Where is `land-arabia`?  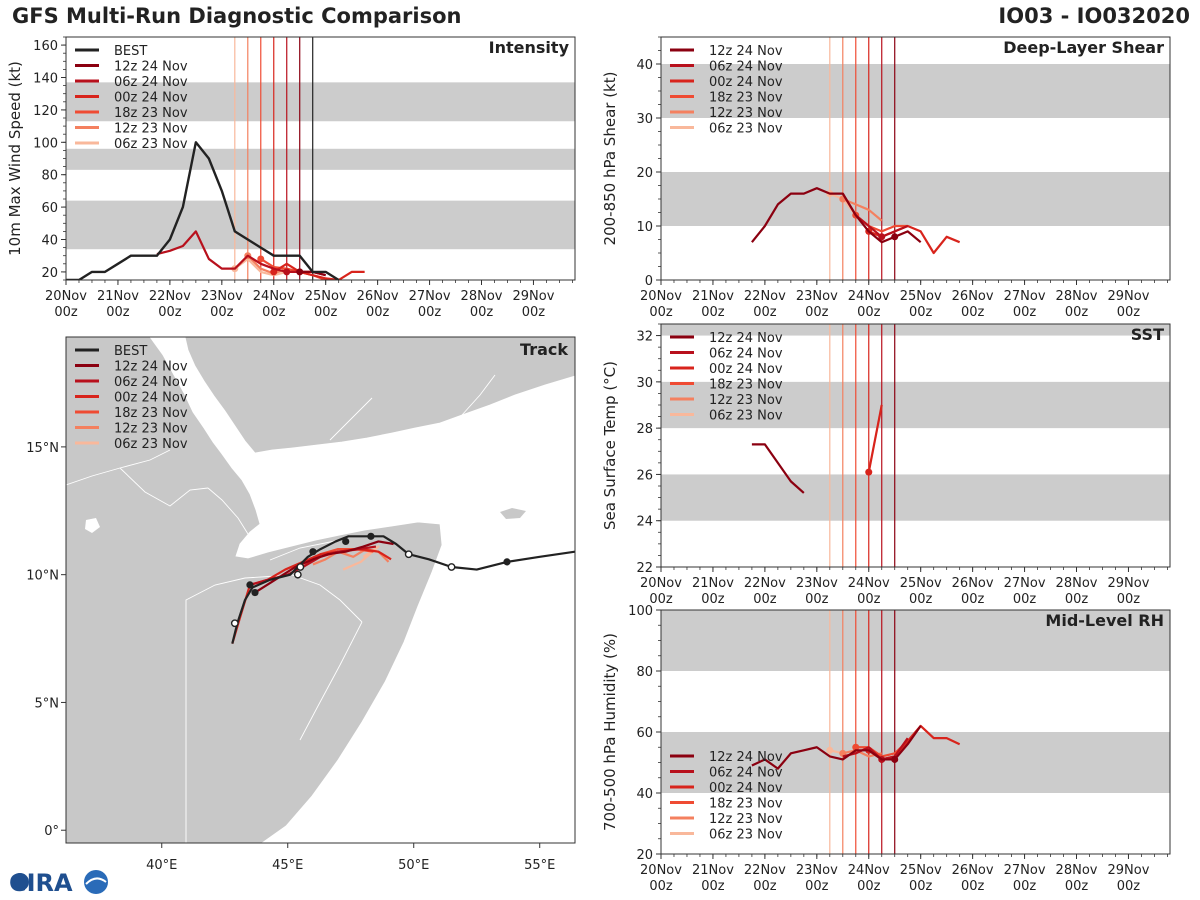
land-arabia is located at coordinates (379, 395).